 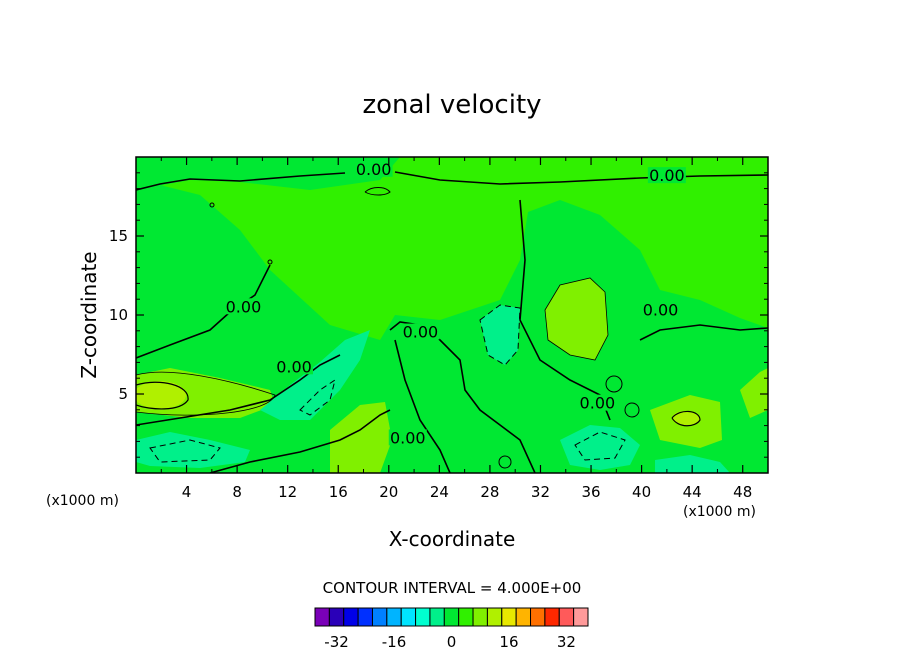 I want to click on x-tick-label: 24, so click(x=439, y=492).